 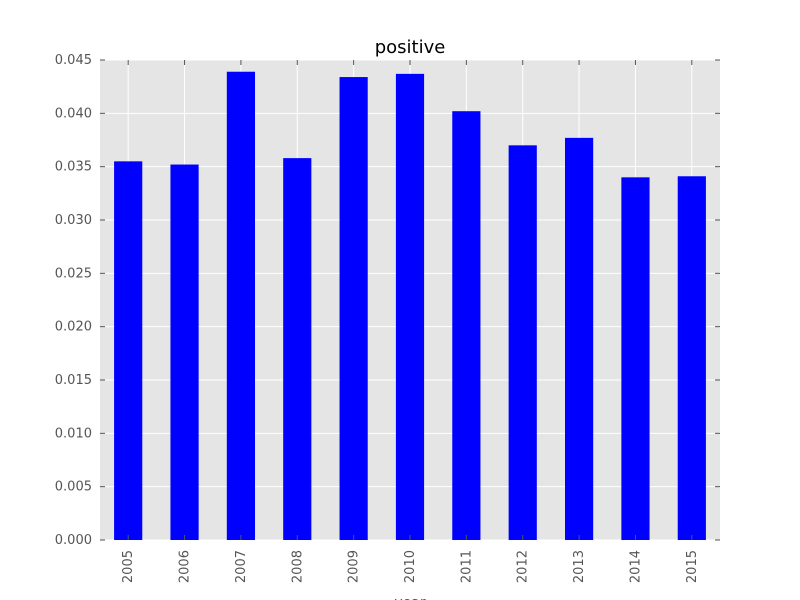 I want to click on y-tick-label: 0.045, so click(x=73, y=60).